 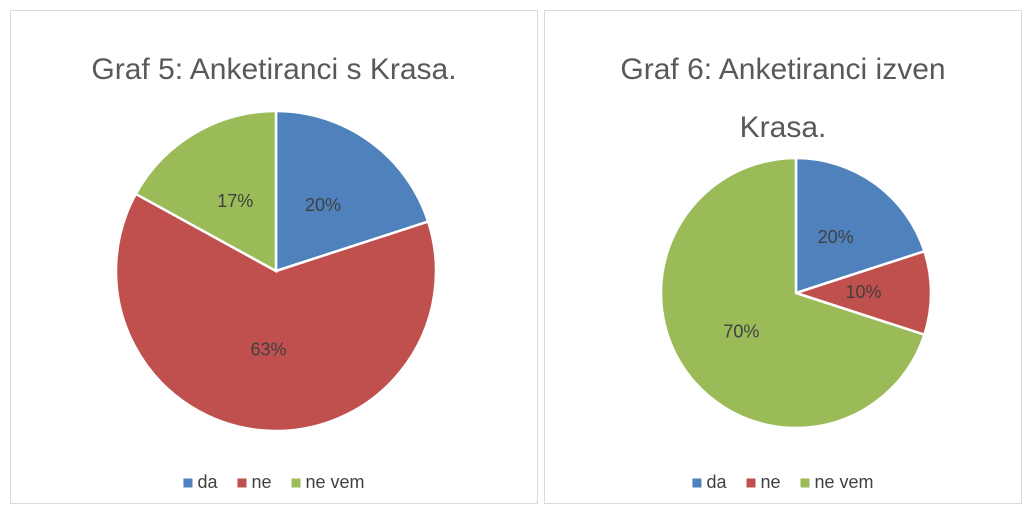 I want to click on data-label: 70%, so click(x=741, y=331).